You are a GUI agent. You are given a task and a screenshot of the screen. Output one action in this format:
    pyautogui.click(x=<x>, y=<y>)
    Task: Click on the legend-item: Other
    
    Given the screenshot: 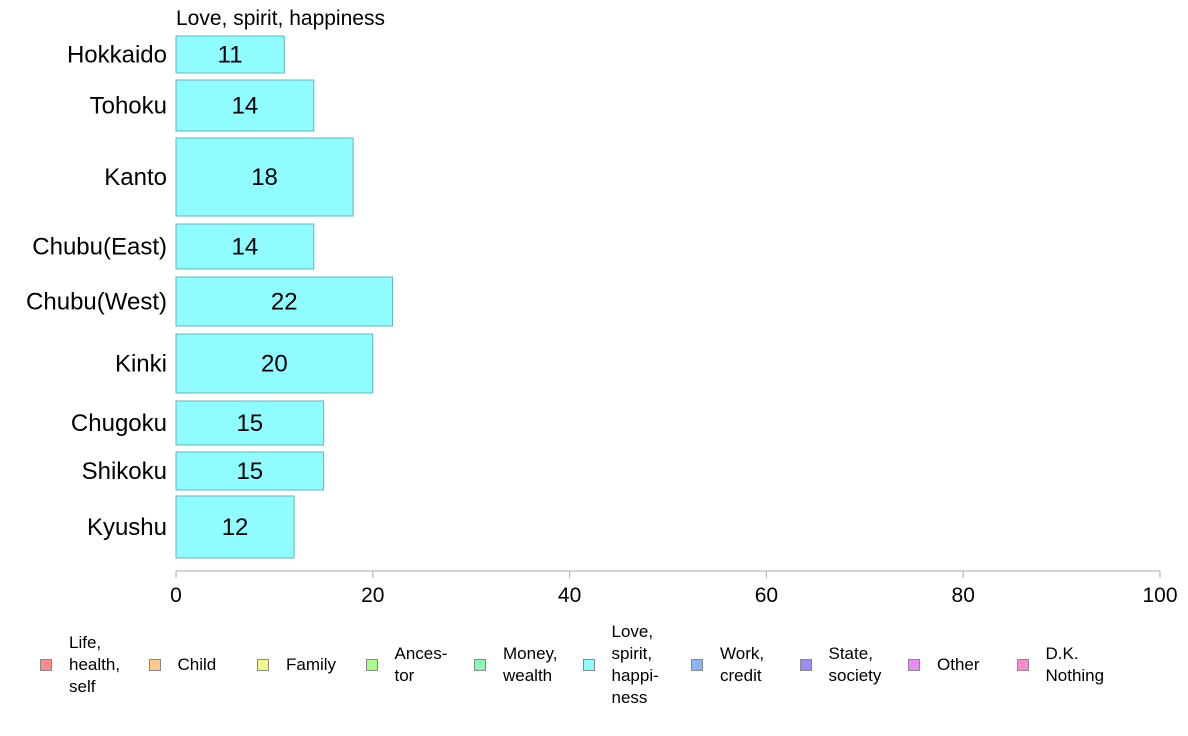 What is the action you would take?
    pyautogui.click(x=944, y=665)
    